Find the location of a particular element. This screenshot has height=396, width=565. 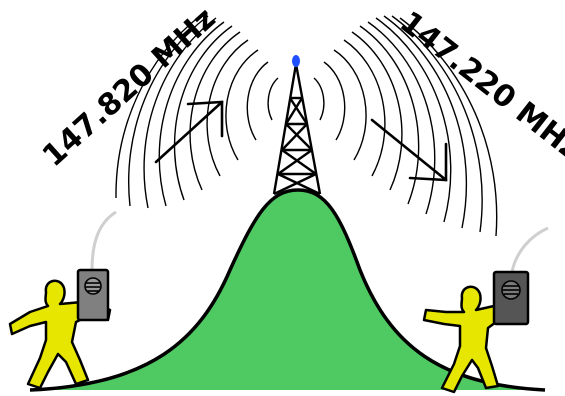

tower-beacon is located at coordinates (296, 61).